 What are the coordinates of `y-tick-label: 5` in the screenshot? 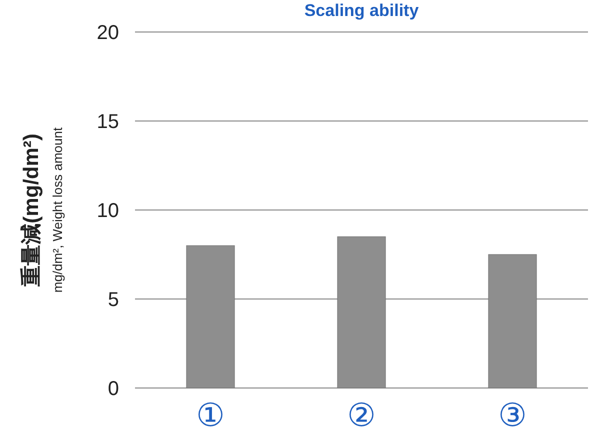 It's located at (113, 300).